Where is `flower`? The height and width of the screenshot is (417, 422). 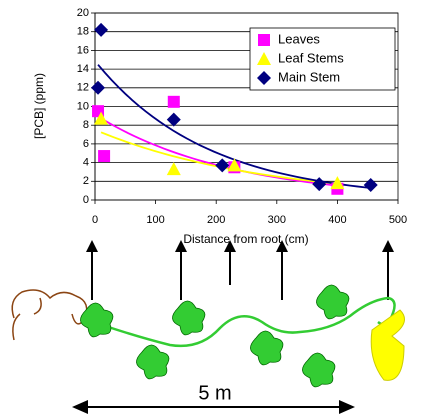 flower is located at coordinates (387, 345).